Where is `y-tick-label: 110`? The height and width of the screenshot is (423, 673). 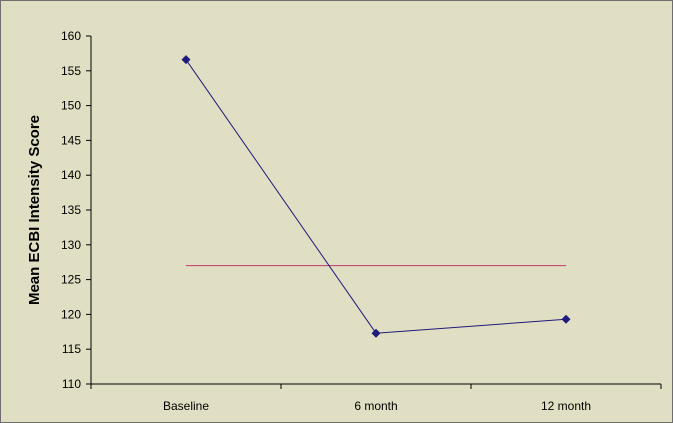 y-tick-label: 110 is located at coordinates (71, 384).